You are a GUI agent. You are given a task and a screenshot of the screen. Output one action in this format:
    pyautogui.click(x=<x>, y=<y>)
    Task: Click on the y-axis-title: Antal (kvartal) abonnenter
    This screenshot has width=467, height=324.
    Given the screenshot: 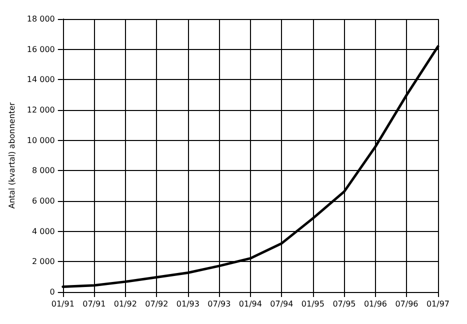 What is the action you would take?
    pyautogui.click(x=12, y=155)
    